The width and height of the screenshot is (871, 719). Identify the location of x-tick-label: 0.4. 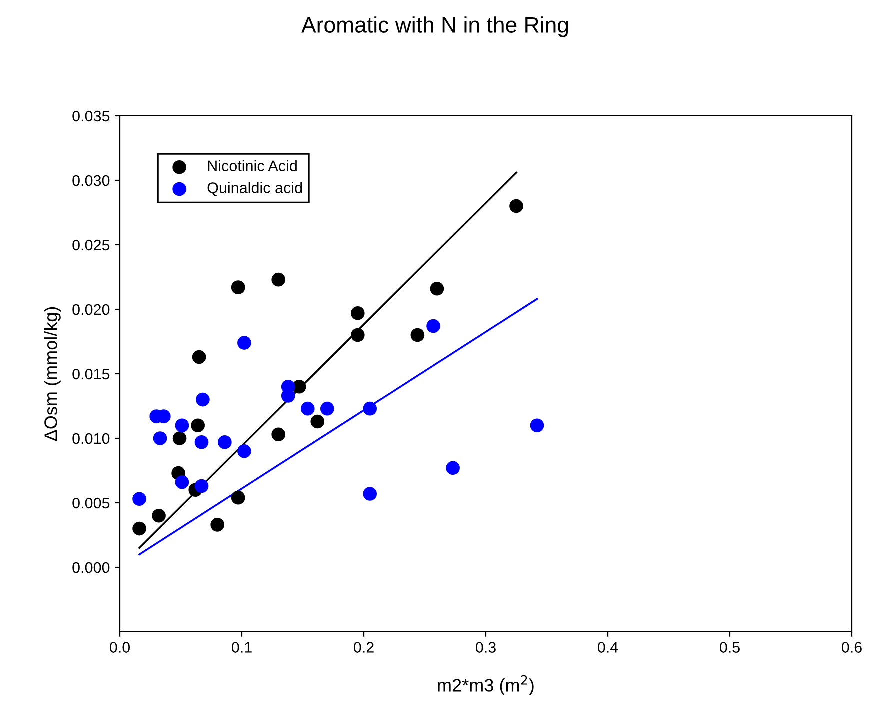
(608, 647).